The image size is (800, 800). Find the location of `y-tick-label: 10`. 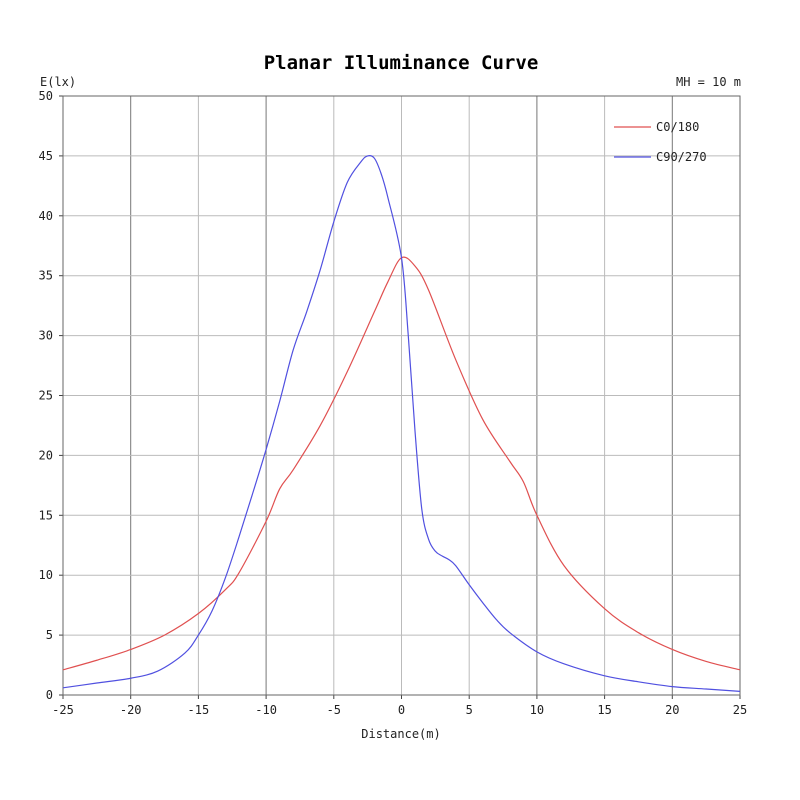

y-tick-label: 10 is located at coordinates (46, 575).